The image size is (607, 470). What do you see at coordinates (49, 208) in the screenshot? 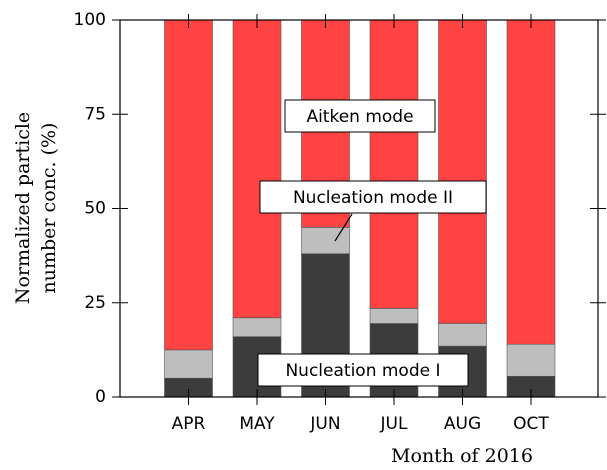
I see `y-axis-label: number conc. (%)` at bounding box center [49, 208].